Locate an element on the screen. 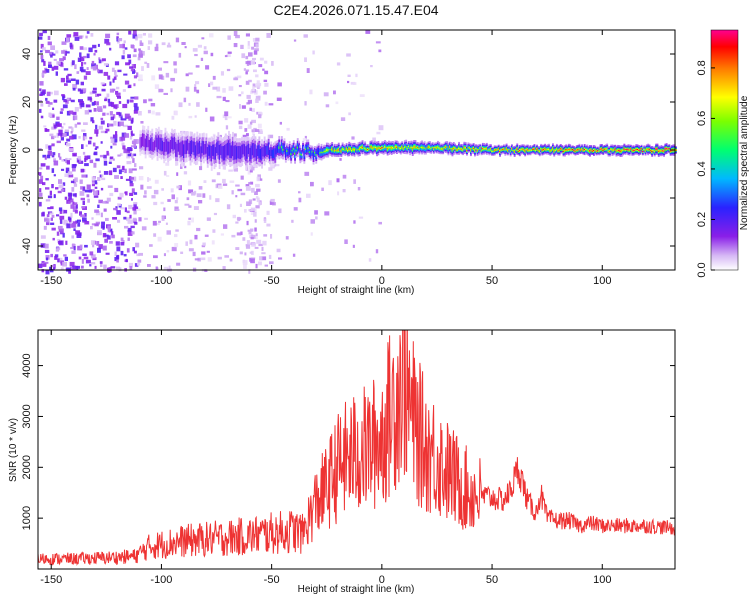 Image resolution: width=750 pixels, height=600 pixels. spectrogram-x-tick-label: -50 is located at coordinates (272, 281).